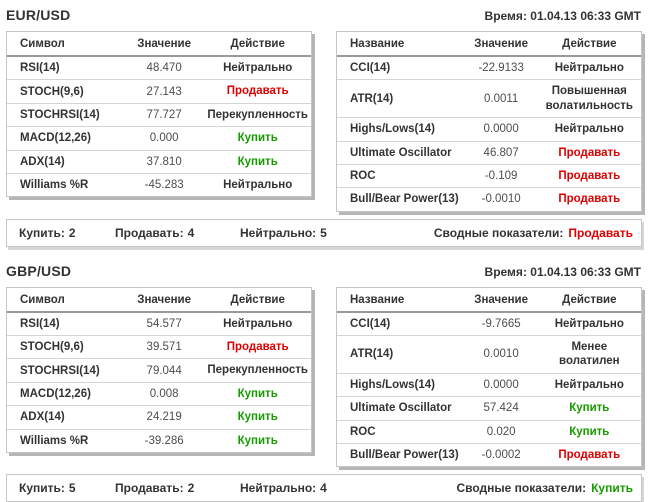 The height and width of the screenshot is (502, 649). Describe the element at coordinates (38, 15) in the screenshot. I see `pair-title: EUR/USD` at that location.